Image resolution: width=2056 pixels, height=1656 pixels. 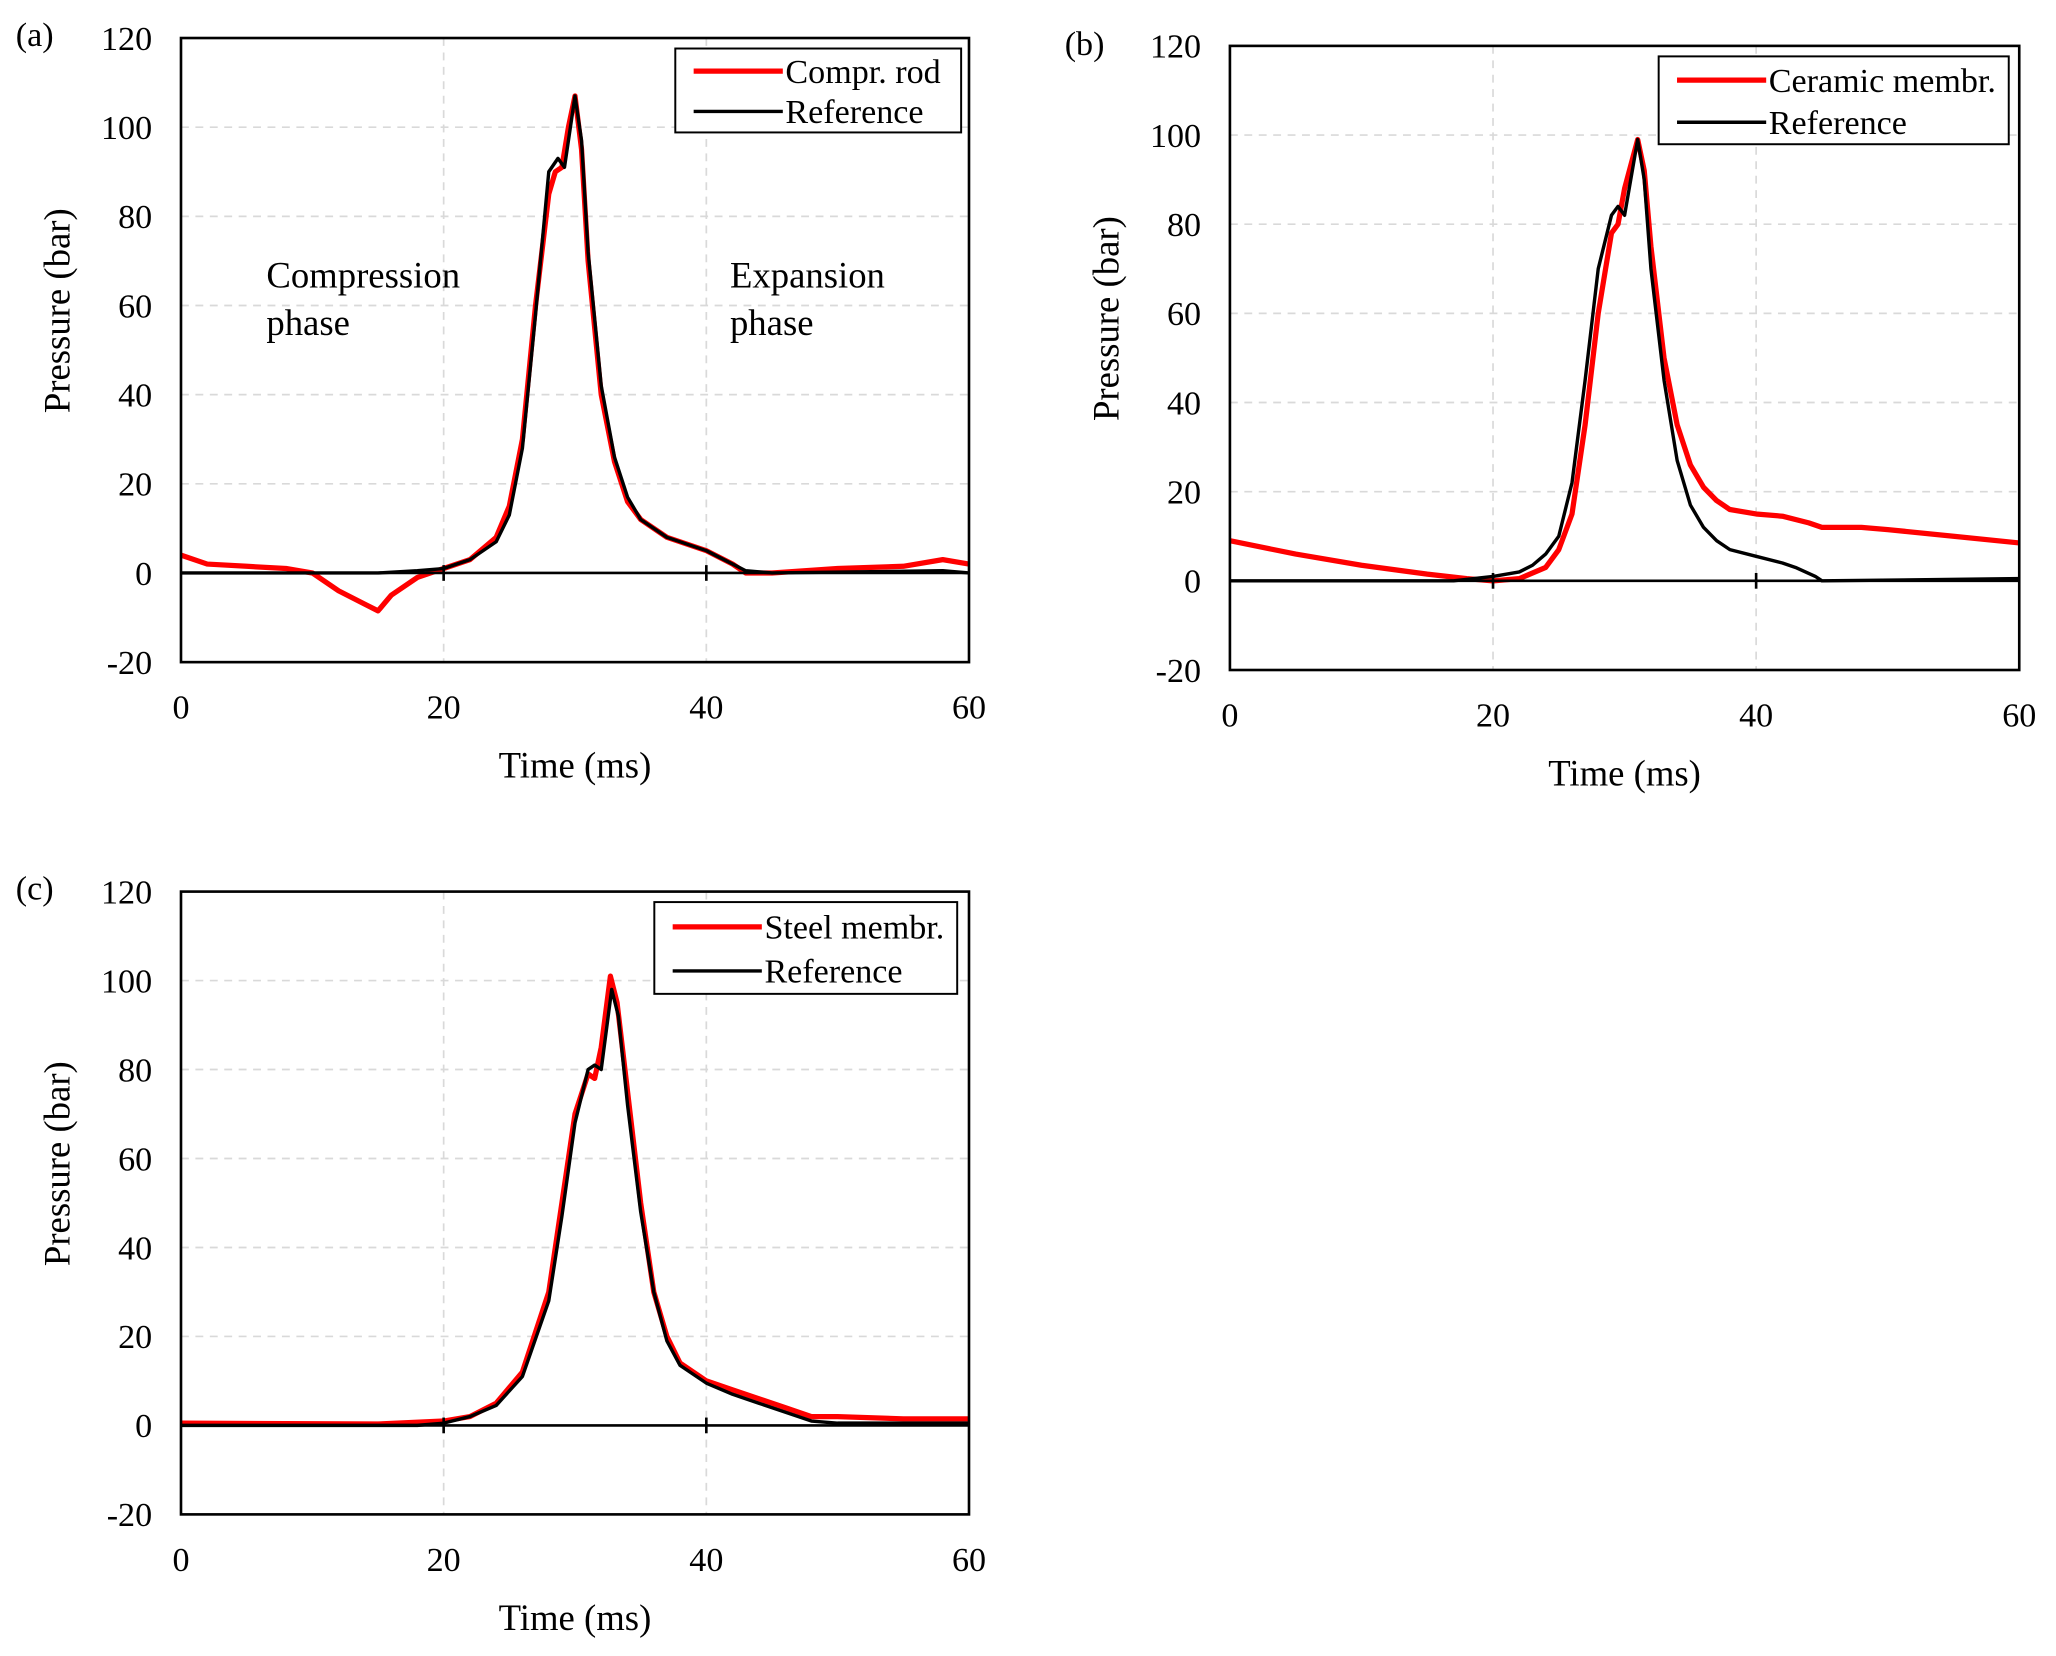 I want to click on legend: Steel membr. Reference, so click(x=806, y=948).